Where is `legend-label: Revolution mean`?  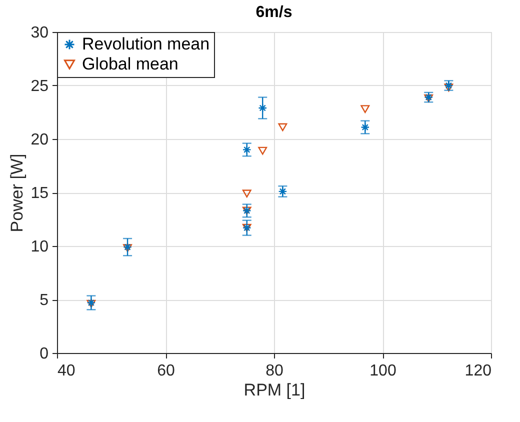 legend-label: Revolution mean is located at coordinates (146, 44).